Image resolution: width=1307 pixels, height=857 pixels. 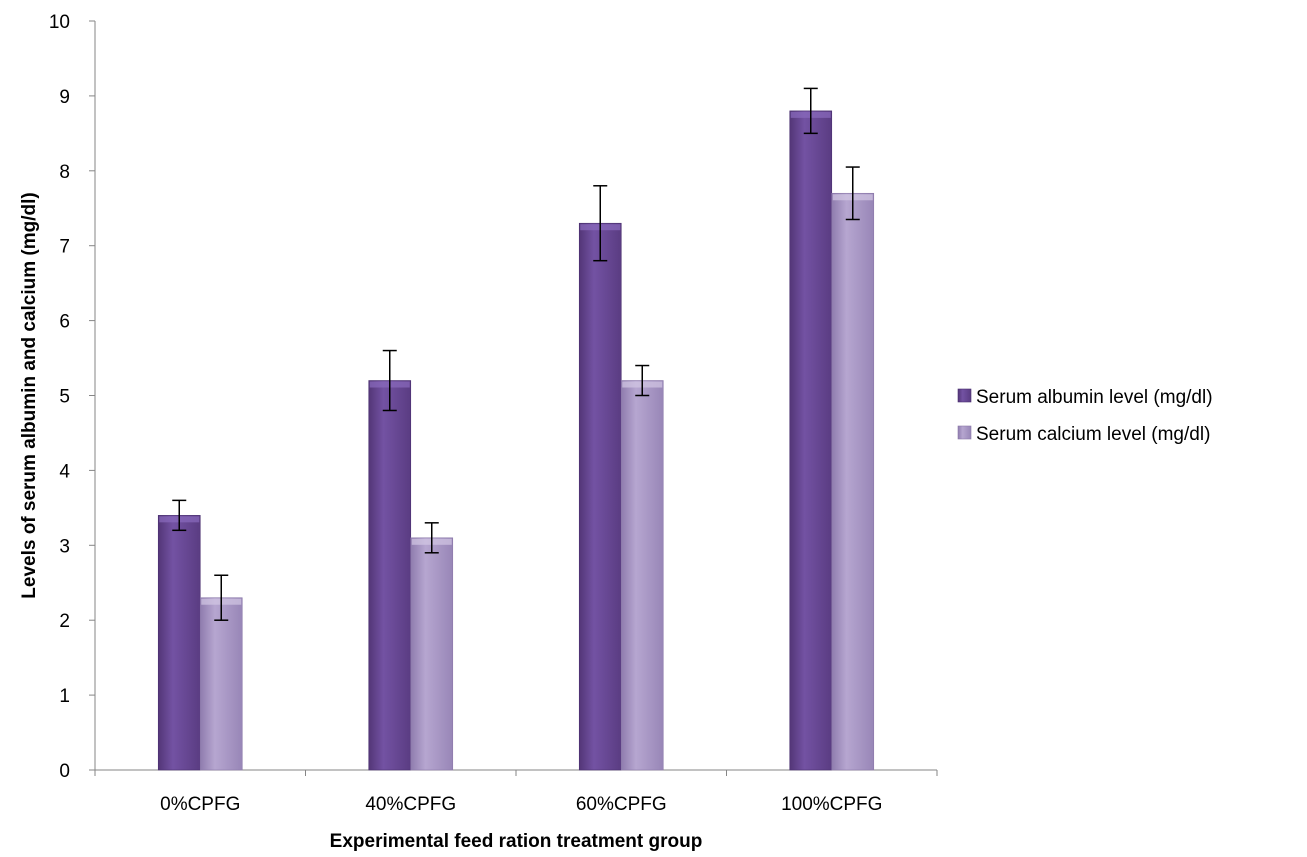 I want to click on y-axis-ticks, so click(x=92, y=395).